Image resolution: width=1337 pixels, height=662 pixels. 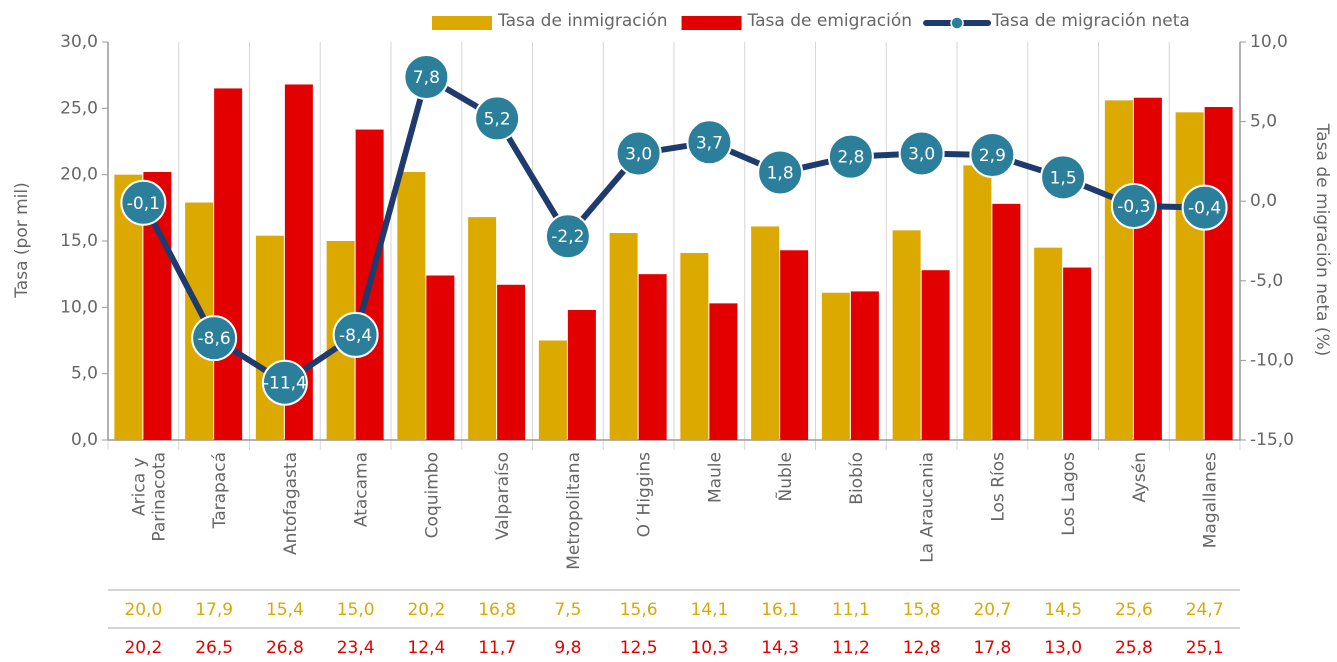 I want to click on x-tick-label: Ñuble, so click(x=785, y=476).